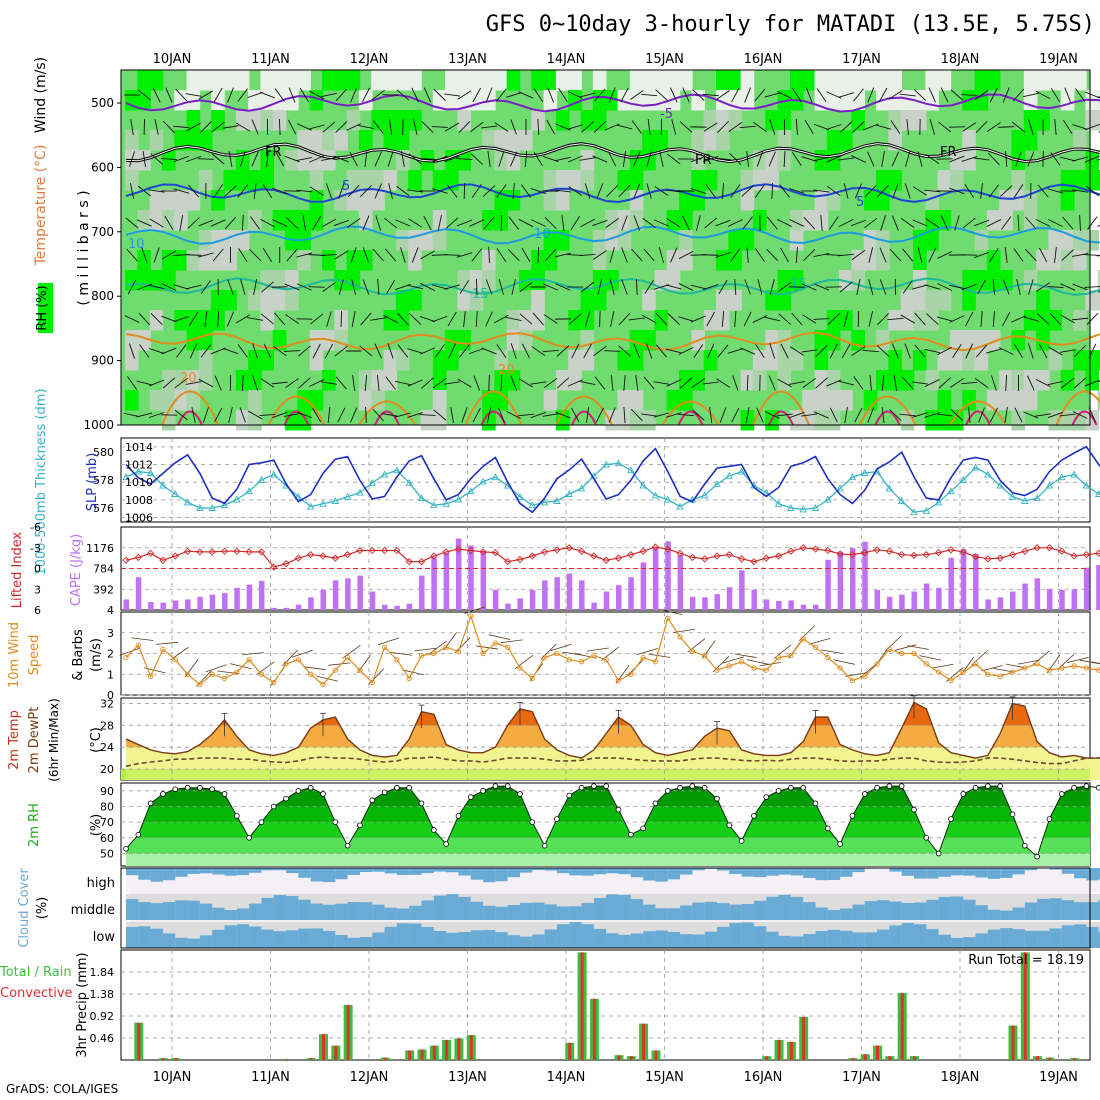 The image size is (1100, 1100). I want to click on rh2m-axis-label: 2m RH, so click(34, 825).